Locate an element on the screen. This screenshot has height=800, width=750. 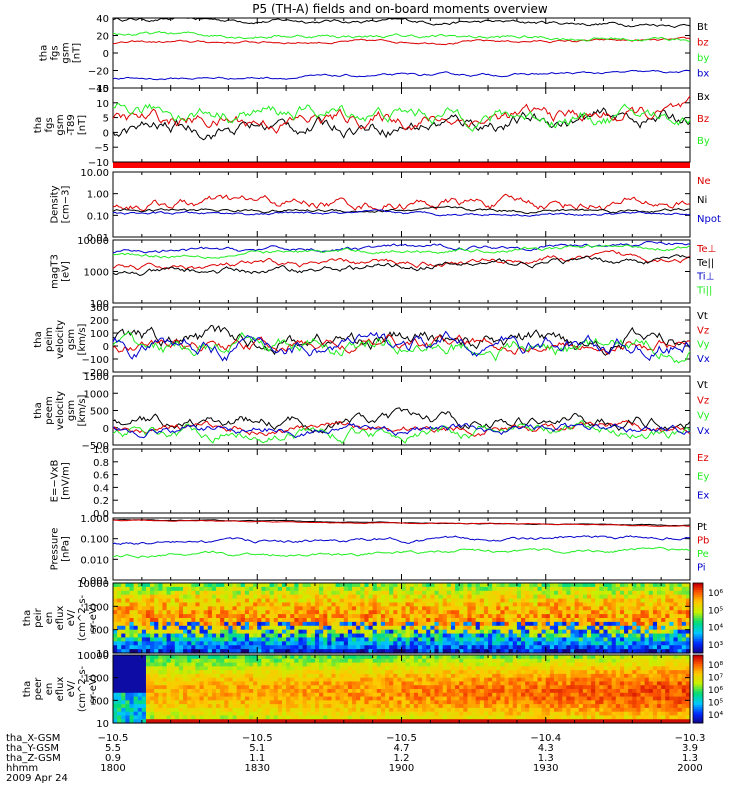
legend-label: Ez is located at coordinates (703, 458).